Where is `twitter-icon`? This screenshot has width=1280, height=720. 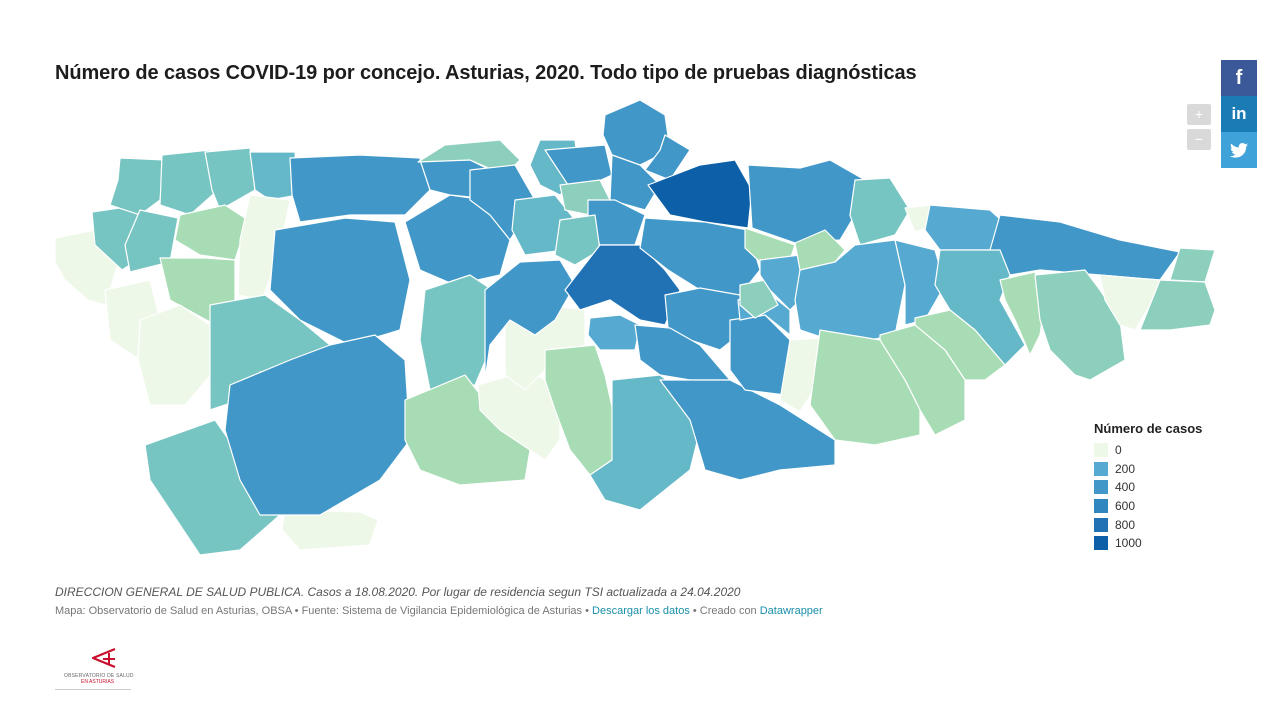 twitter-icon is located at coordinates (1239, 150).